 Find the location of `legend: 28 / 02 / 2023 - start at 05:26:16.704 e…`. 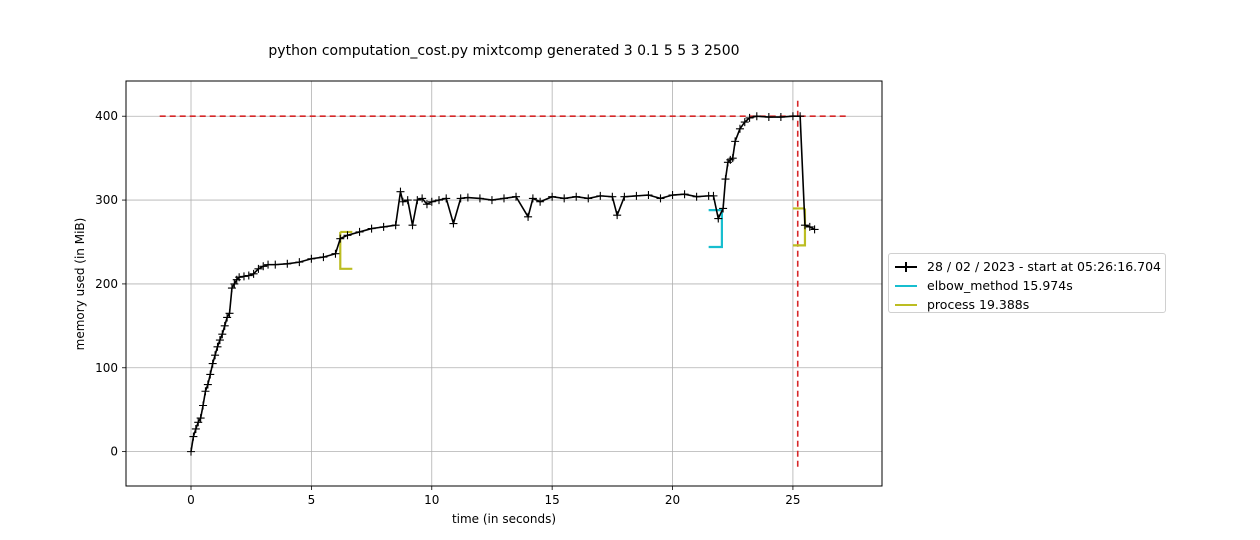

legend: 28 / 02 / 2023 - start at 05:26:16.704 e… is located at coordinates (1027, 283).